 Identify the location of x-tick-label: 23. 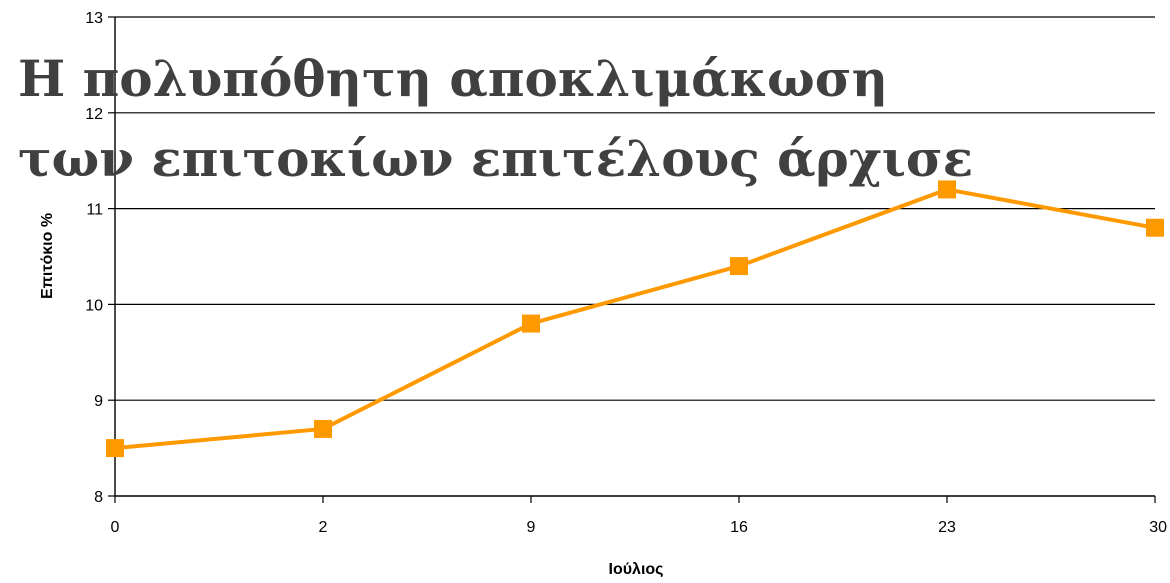
(947, 527).